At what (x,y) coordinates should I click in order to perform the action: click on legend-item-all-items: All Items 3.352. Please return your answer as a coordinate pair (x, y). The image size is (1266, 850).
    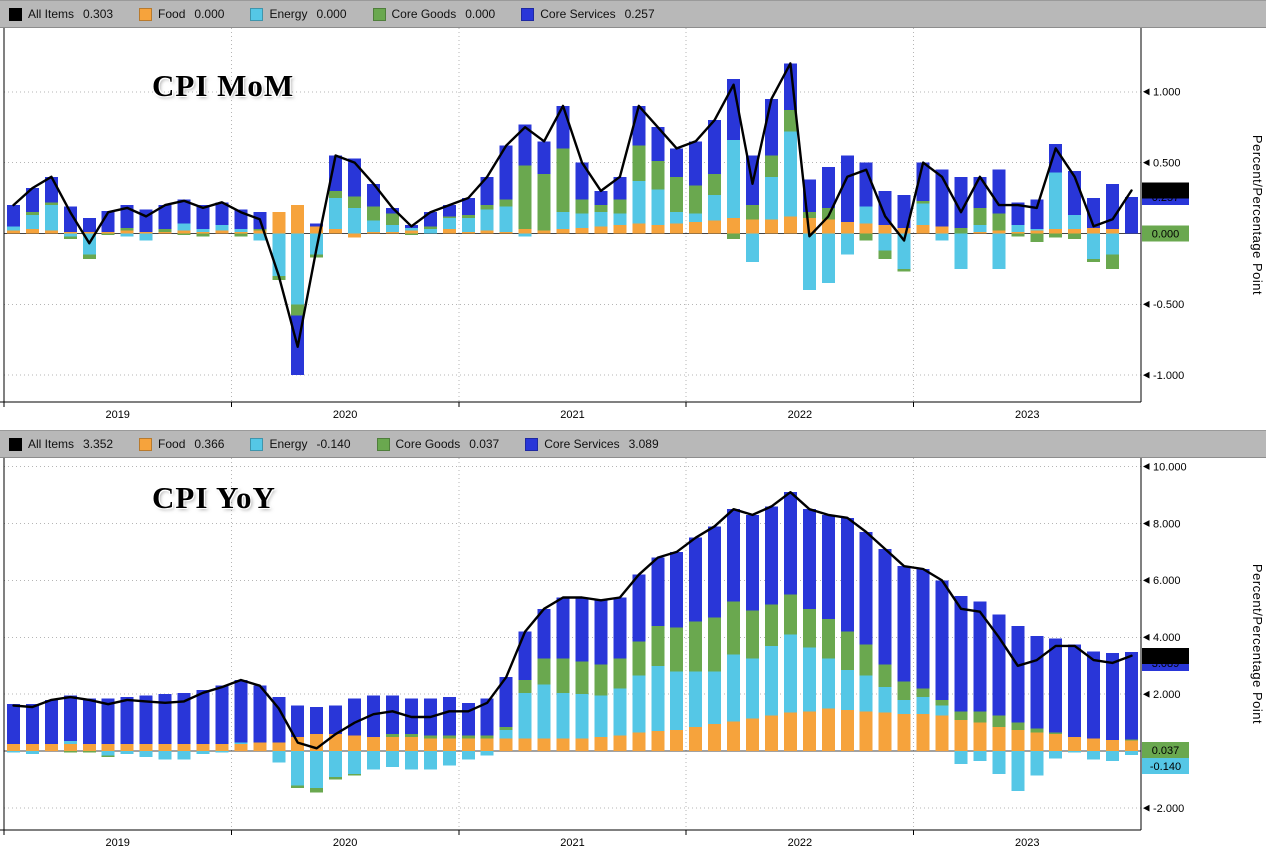
    Looking at the image, I should click on (61, 444).